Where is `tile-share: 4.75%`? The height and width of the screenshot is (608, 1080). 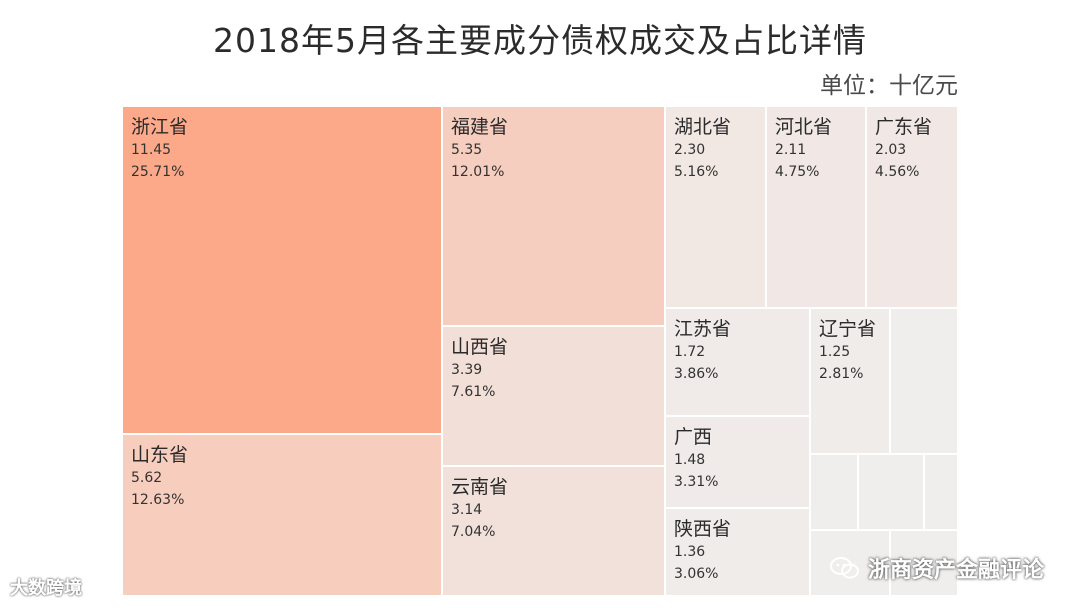
tile-share: 4.75% is located at coordinates (797, 172).